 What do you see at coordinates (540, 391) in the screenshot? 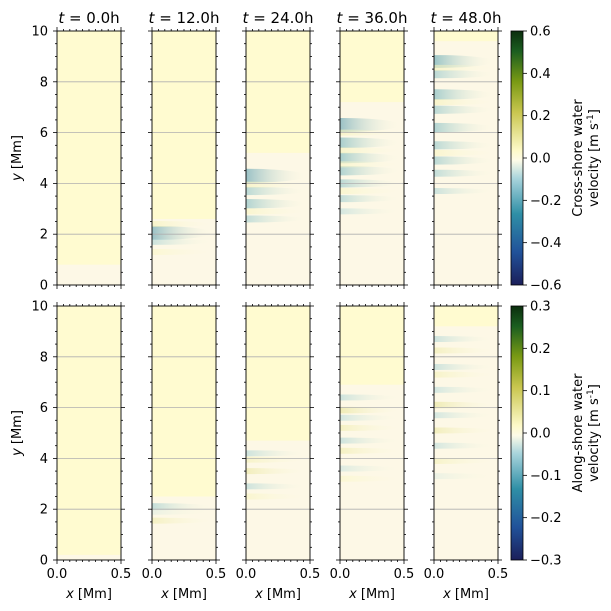
I see `colorbar-tick-label: 0.1` at bounding box center [540, 391].